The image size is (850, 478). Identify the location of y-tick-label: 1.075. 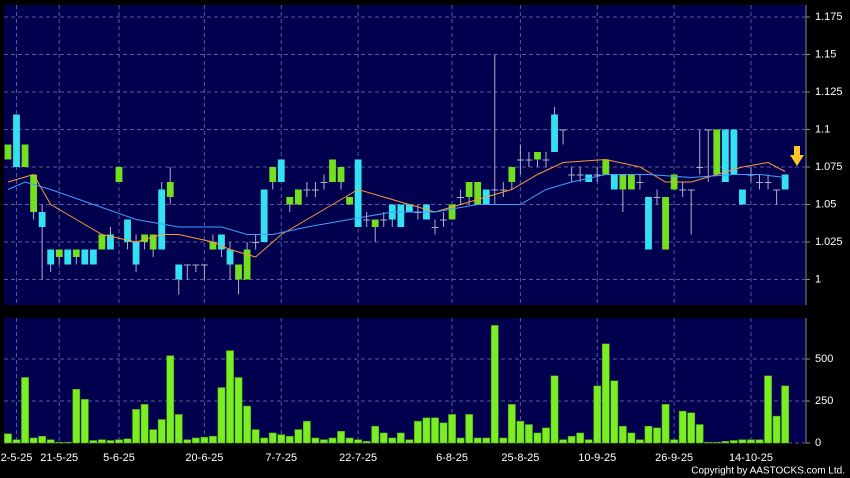
(829, 167).